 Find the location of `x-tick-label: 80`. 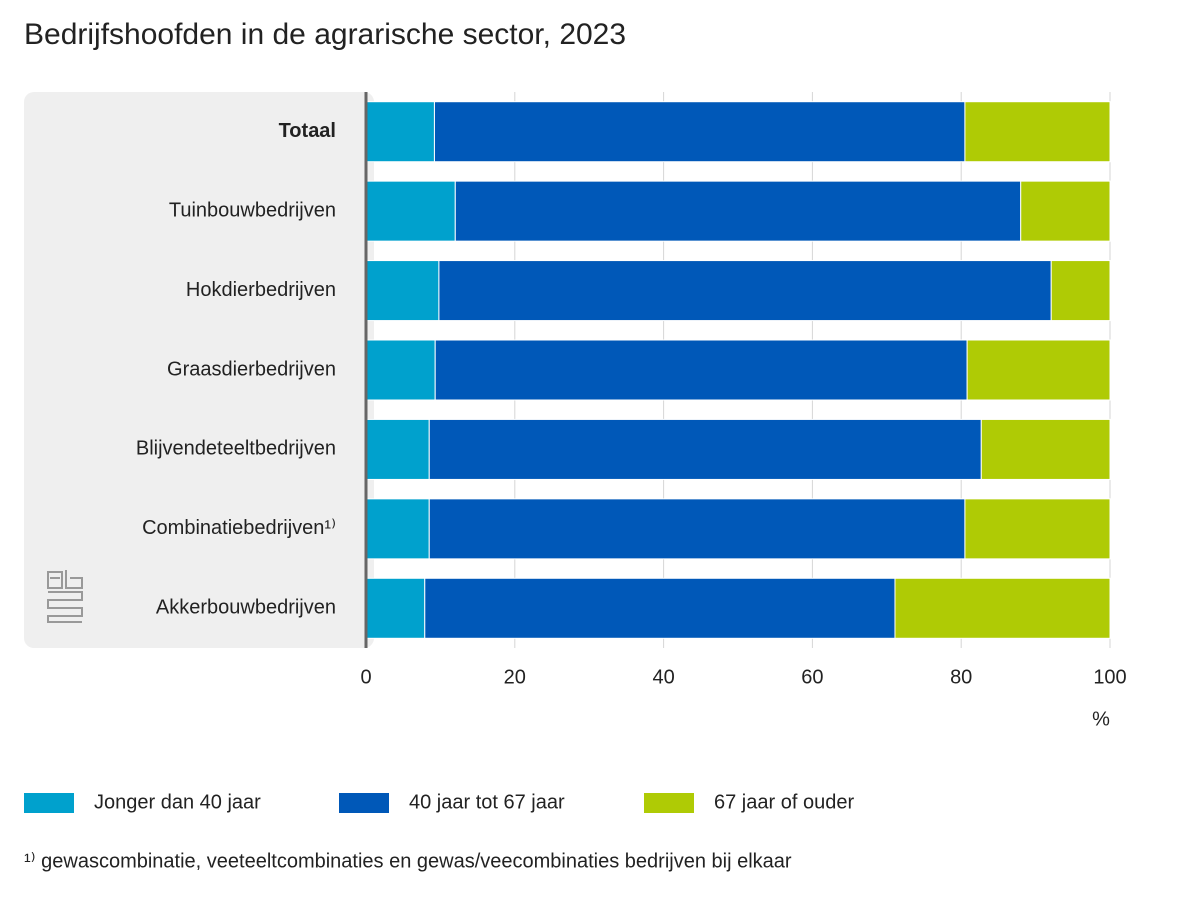

x-tick-label: 80 is located at coordinates (961, 677).